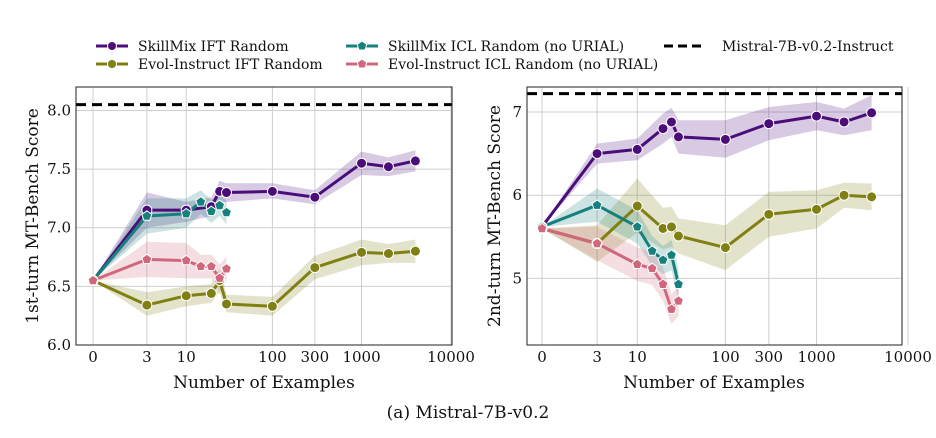 This screenshot has width=936, height=438. I want to click on y-tick-label-1st-turn: 7.5, so click(59, 169).